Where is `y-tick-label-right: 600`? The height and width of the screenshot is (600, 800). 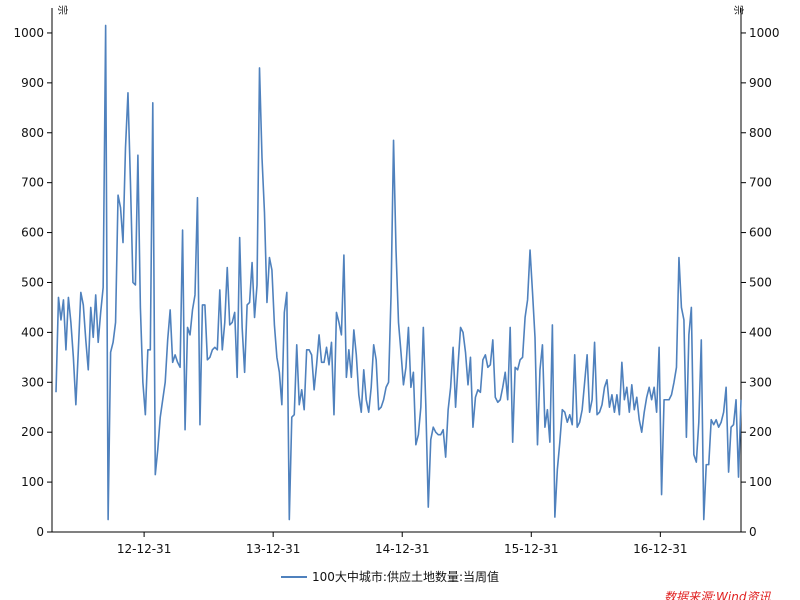 y-tick-label-right: 600 is located at coordinates (760, 233).